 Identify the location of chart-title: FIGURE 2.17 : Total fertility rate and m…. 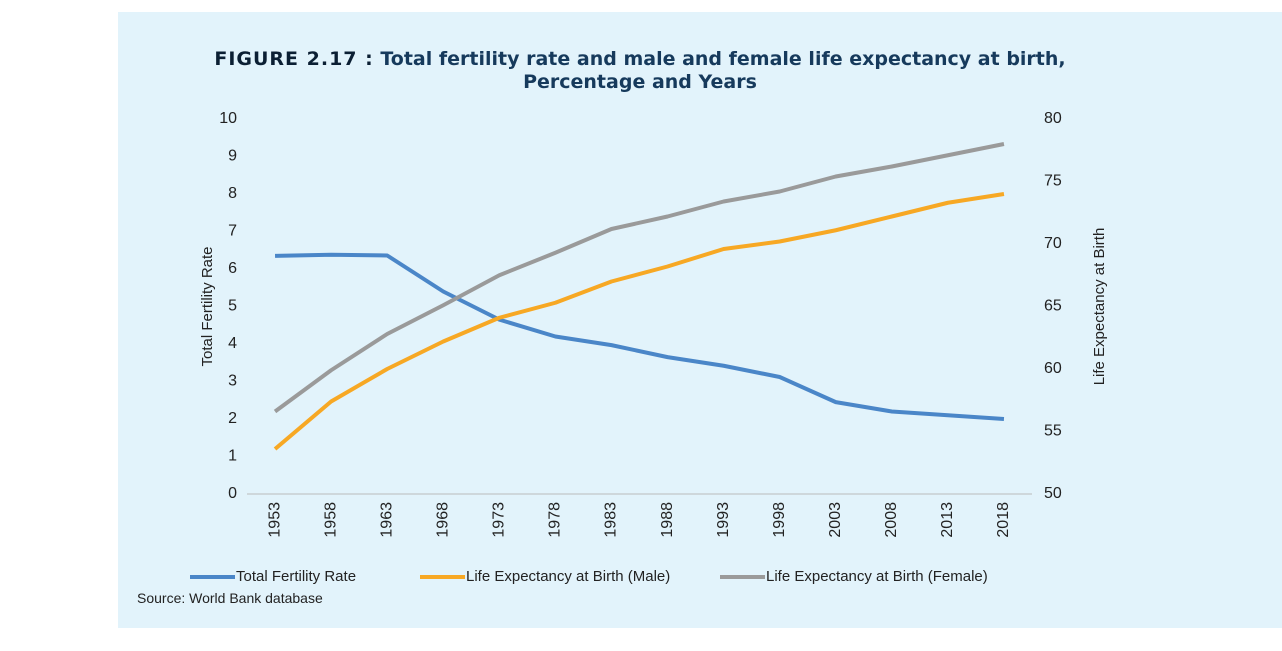
(640, 71).